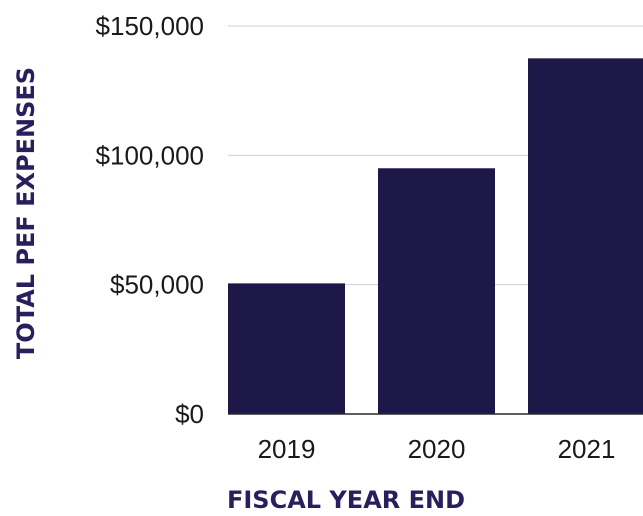  Describe the element at coordinates (286, 348) in the screenshot. I see `bar-2019` at that location.